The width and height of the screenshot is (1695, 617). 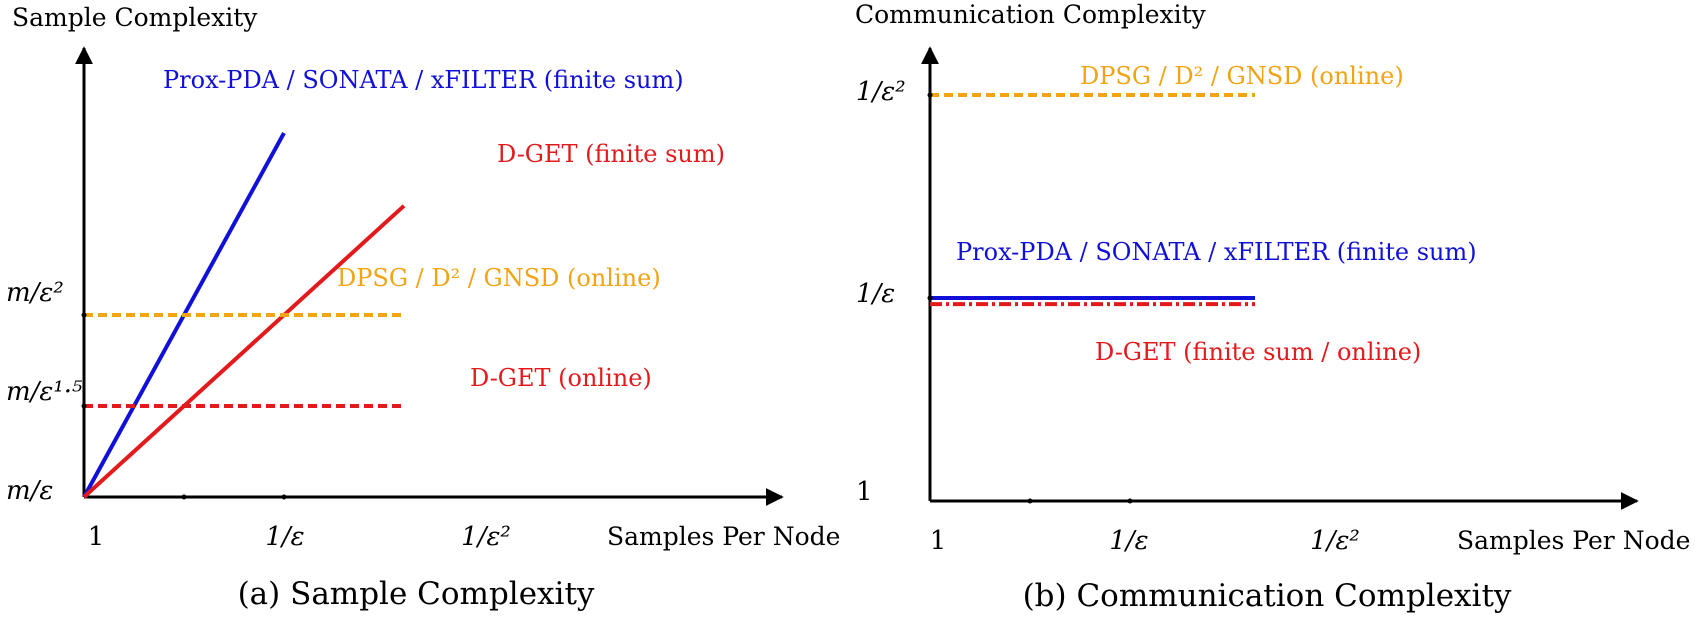 I want to click on panel-b-caption: (b) Communication Complexity, so click(x=1267, y=596).